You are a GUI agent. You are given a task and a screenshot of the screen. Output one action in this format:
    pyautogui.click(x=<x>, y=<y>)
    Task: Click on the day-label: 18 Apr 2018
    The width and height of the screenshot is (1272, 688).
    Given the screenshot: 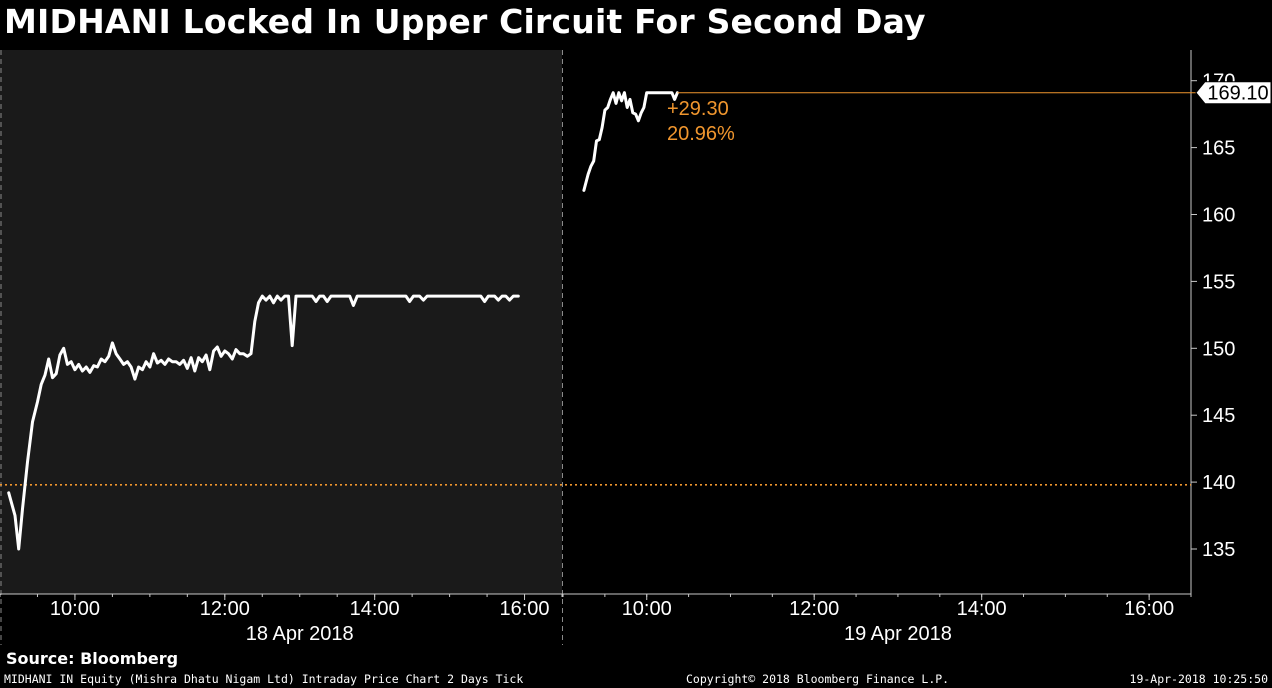 What is the action you would take?
    pyautogui.click(x=300, y=634)
    